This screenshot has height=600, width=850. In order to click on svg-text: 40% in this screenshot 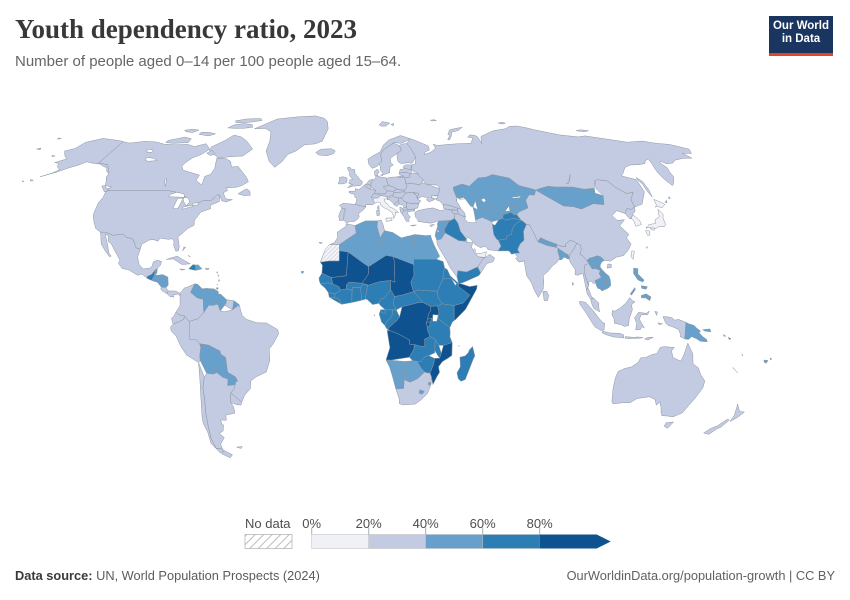, I will do `click(426, 523)`.